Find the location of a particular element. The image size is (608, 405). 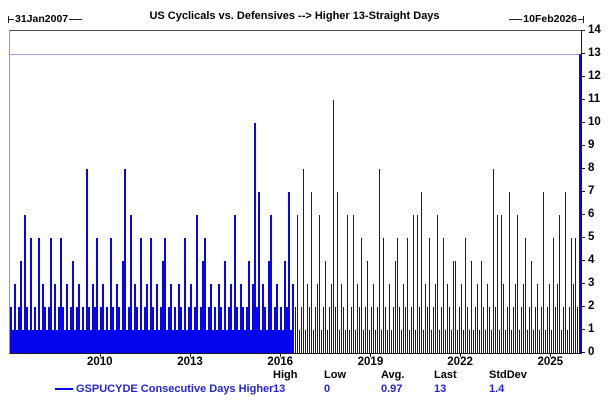

y-axis-label: 12 is located at coordinates (594, 76).